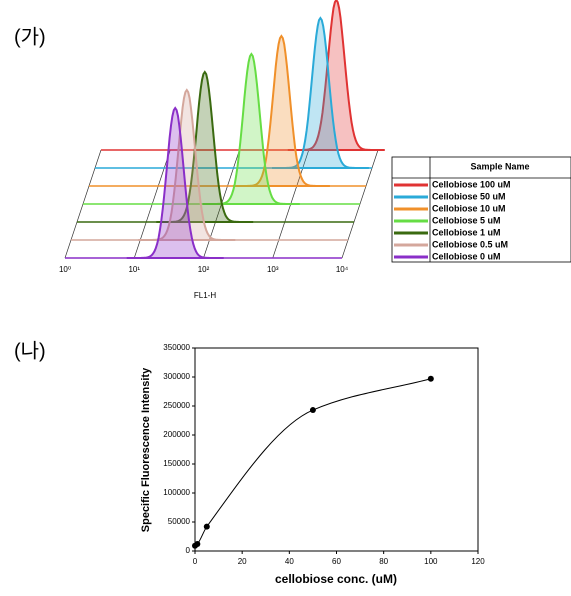  I want to click on legend-title: Sample Name, so click(499, 166).